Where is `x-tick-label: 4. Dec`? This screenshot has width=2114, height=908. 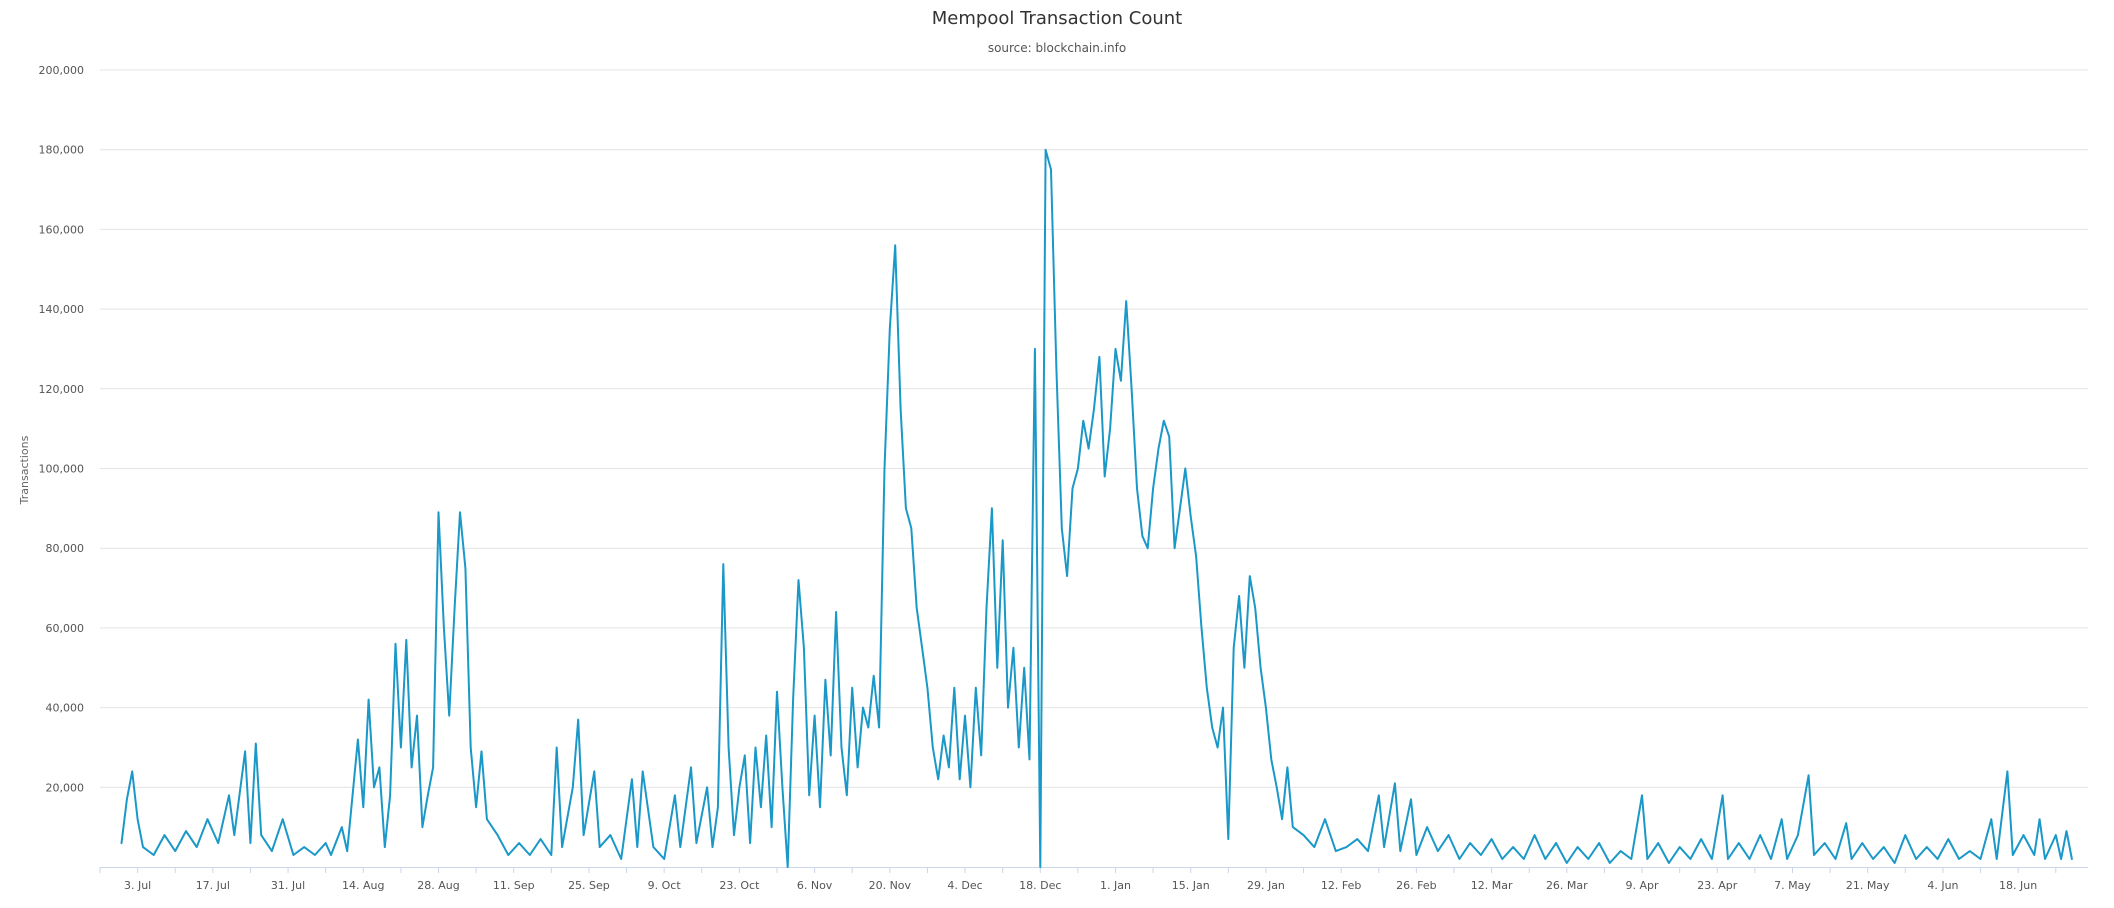 x-tick-label: 4. Dec is located at coordinates (964, 885).